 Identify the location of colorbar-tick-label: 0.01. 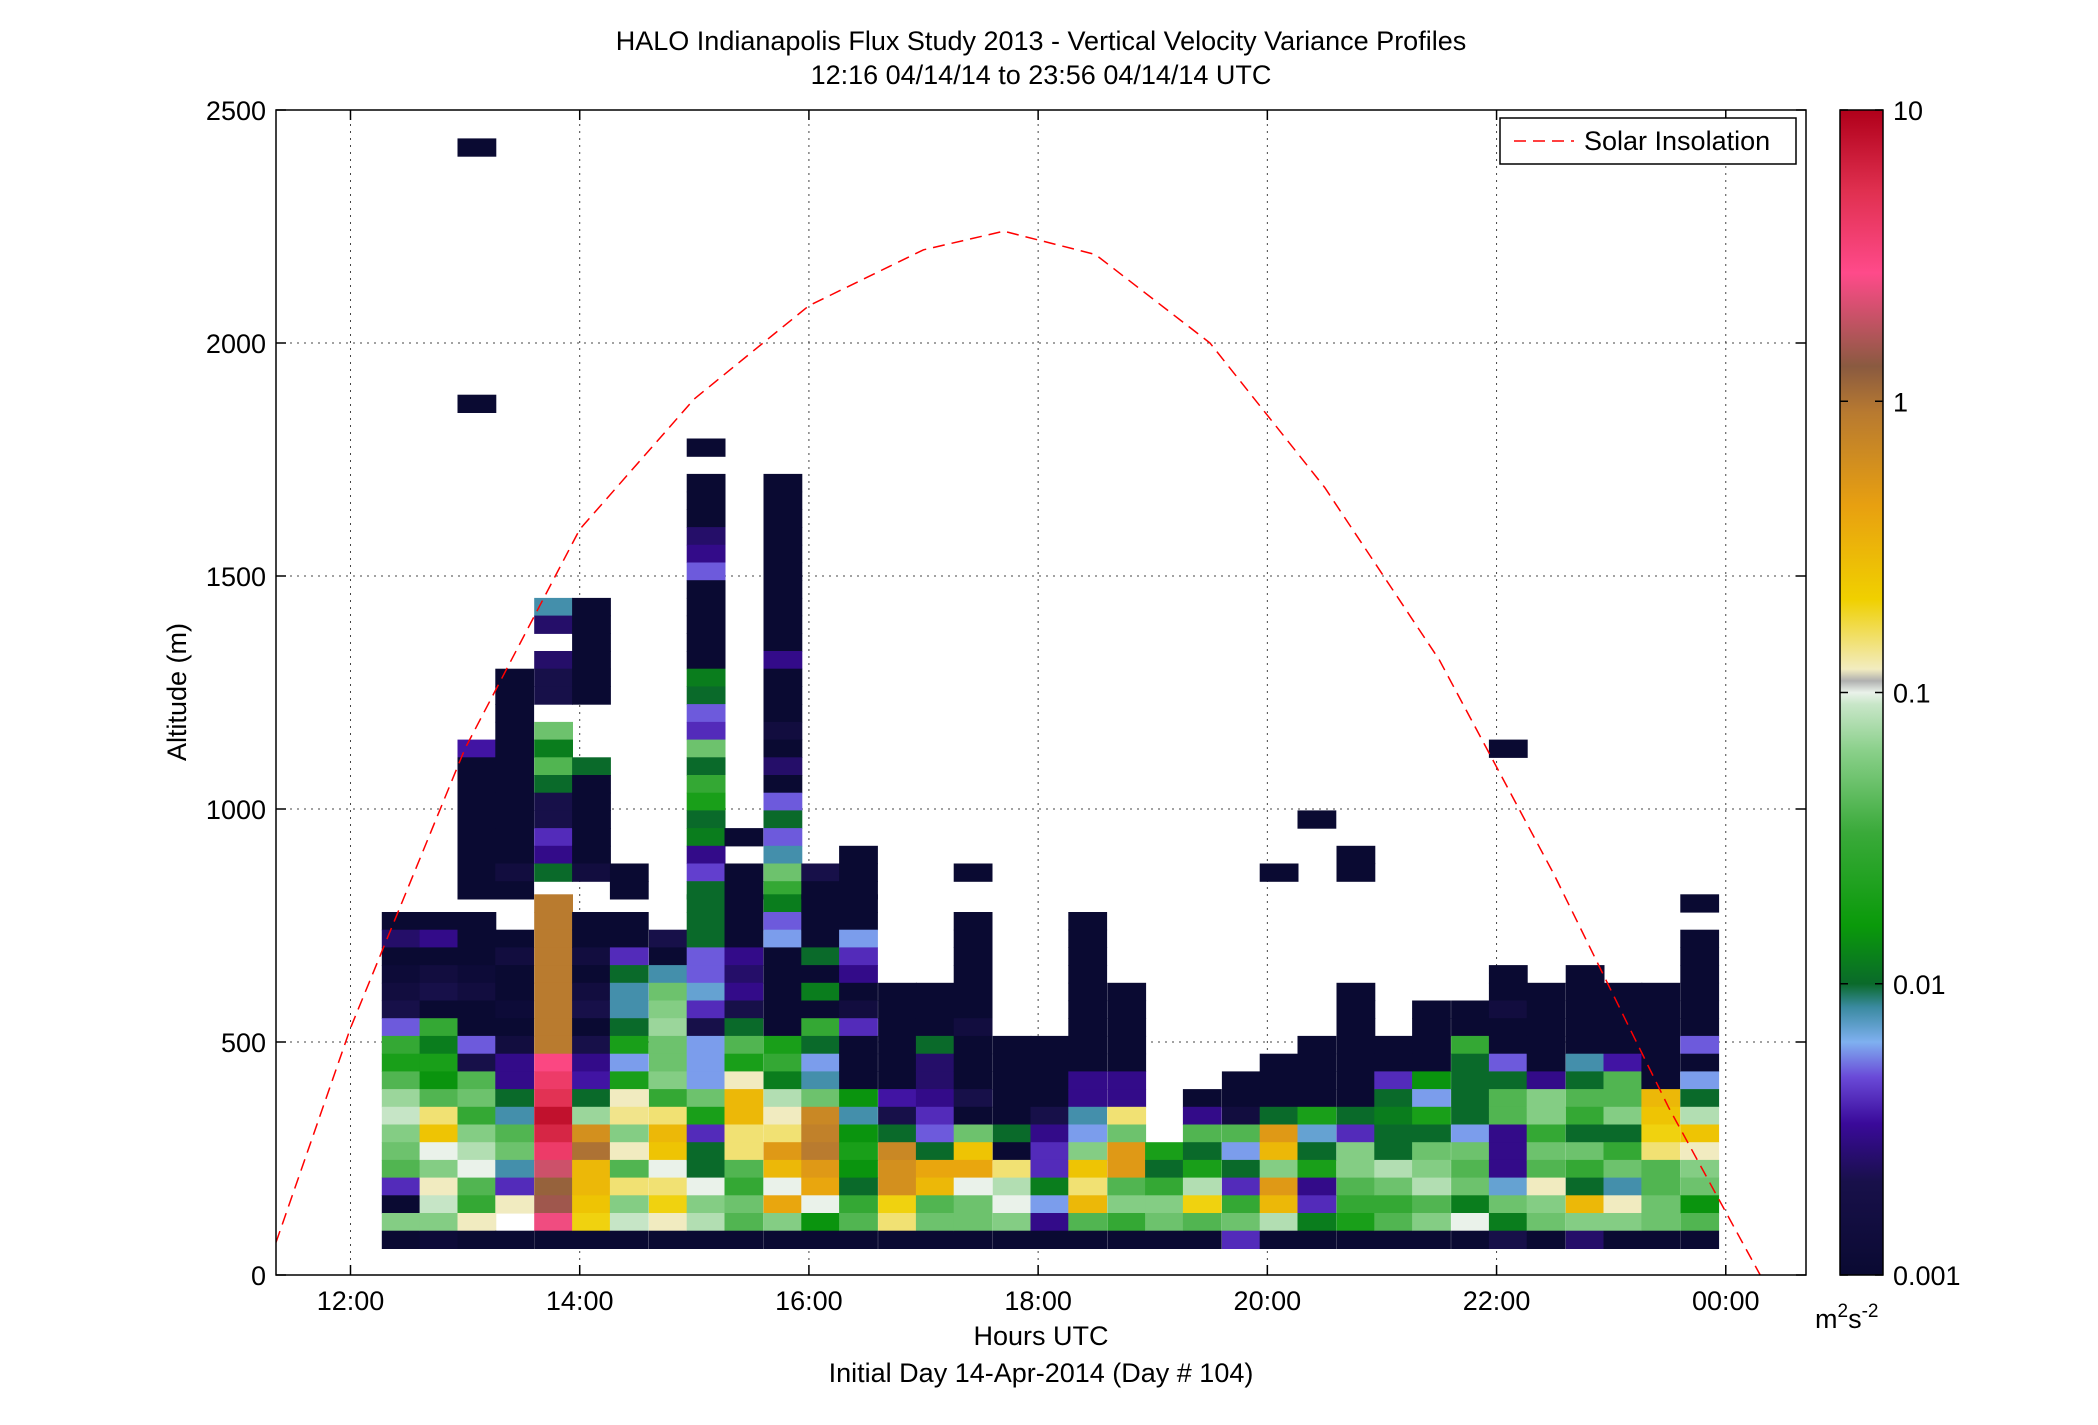
(1919, 985).